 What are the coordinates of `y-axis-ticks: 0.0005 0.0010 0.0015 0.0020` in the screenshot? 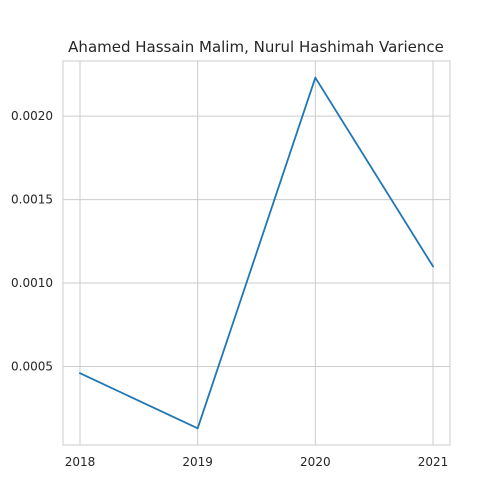 It's located at (32, 241).